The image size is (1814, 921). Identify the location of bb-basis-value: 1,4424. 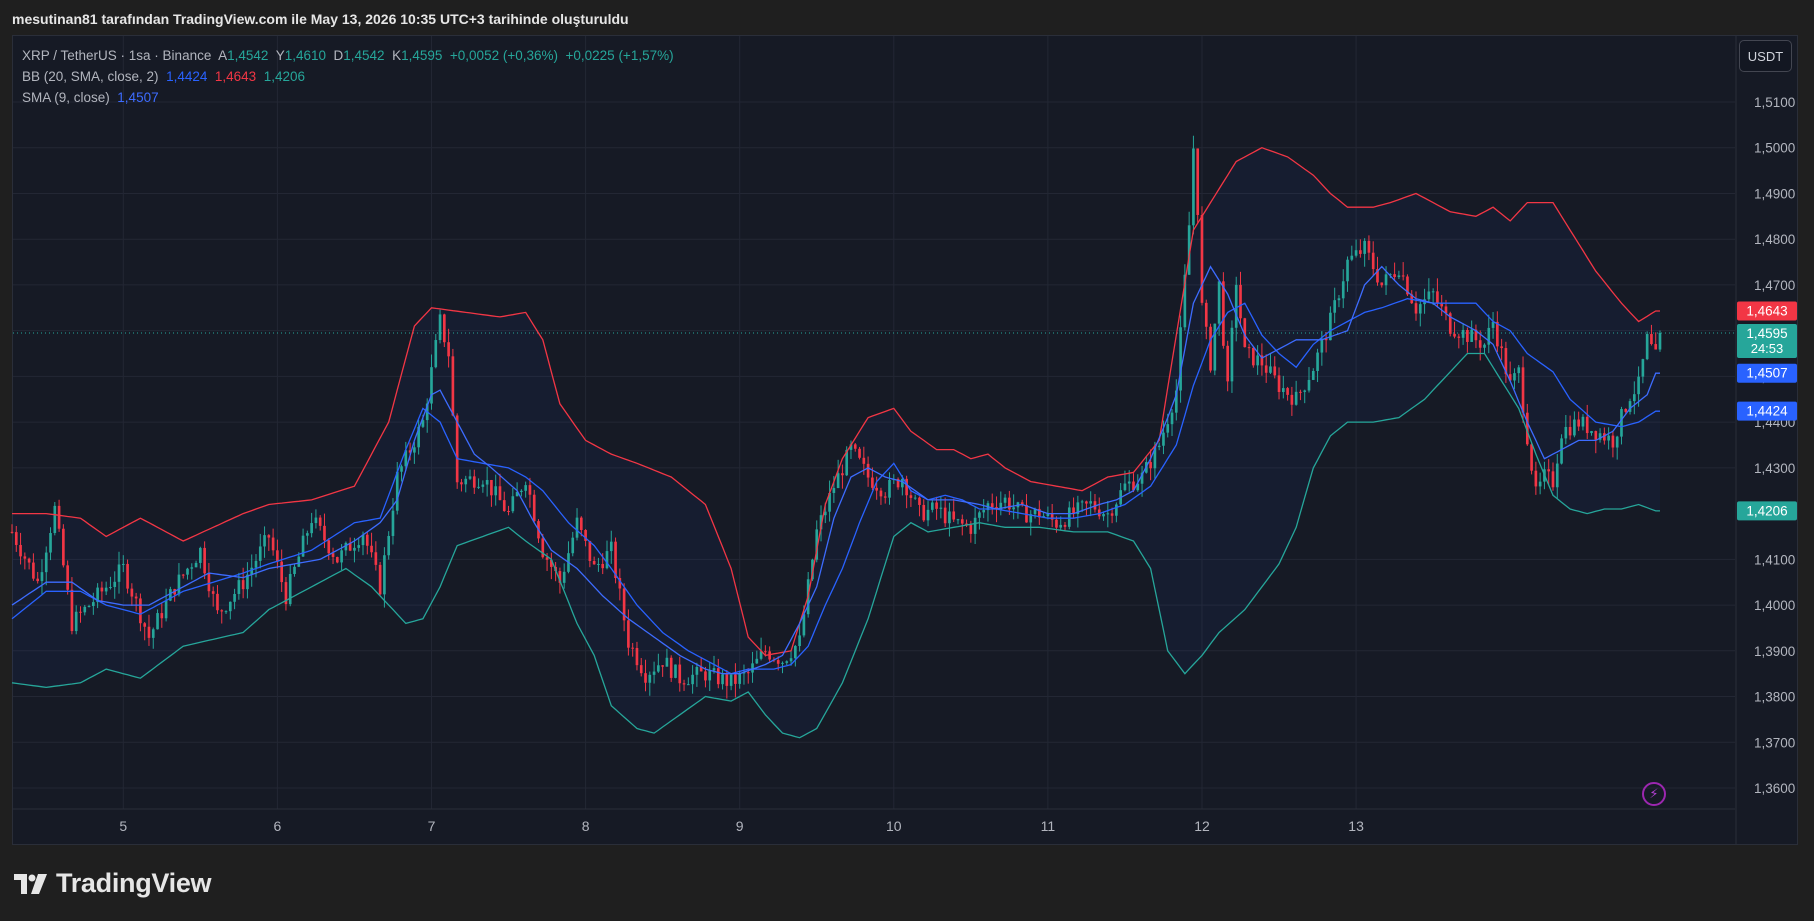
(187, 76).